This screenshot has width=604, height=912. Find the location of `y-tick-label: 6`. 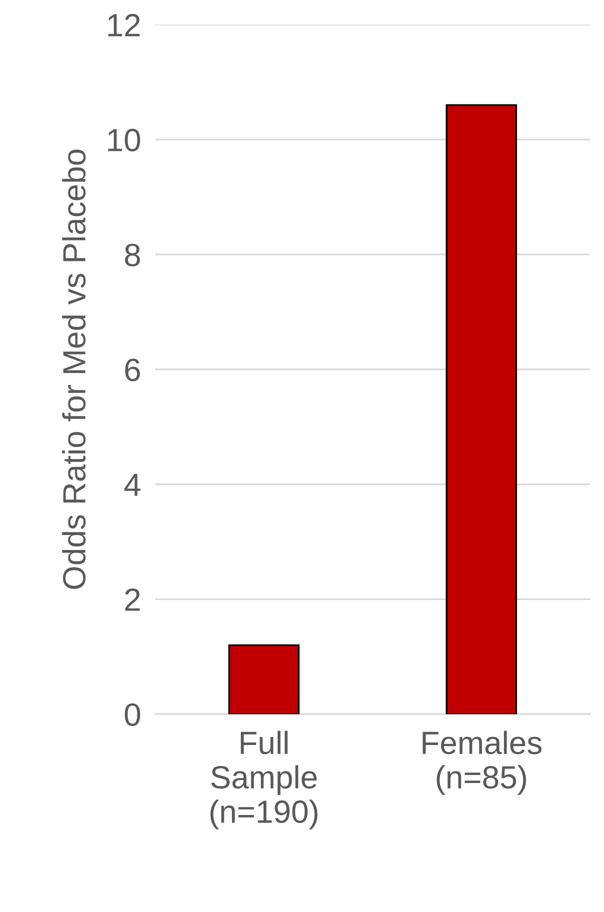

y-tick-label: 6 is located at coordinates (132, 370).